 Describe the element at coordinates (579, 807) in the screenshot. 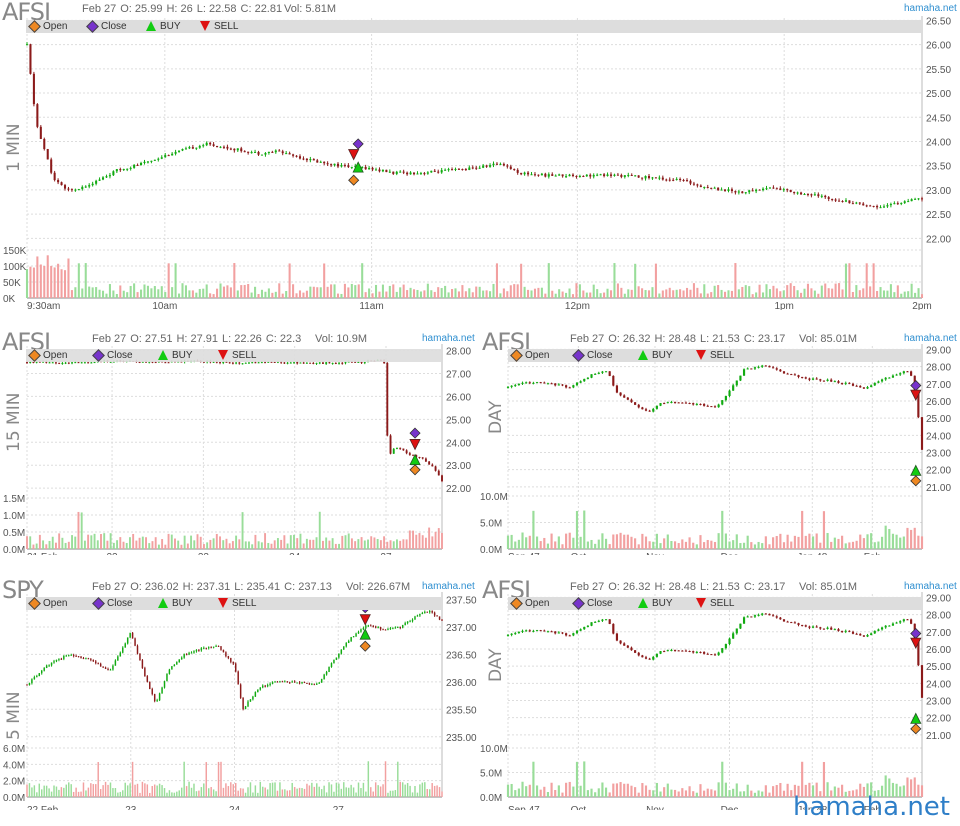

I see `x-tick-label: Oct` at that location.